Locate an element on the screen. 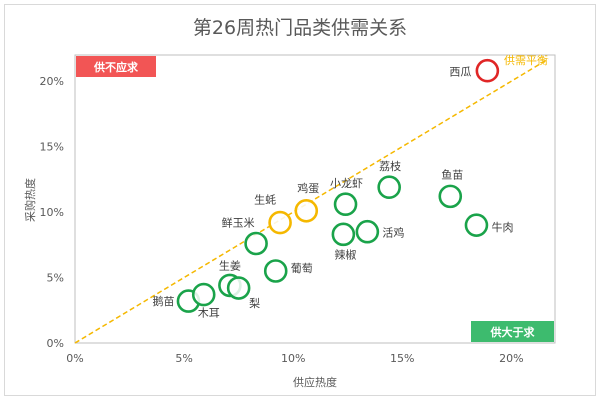  badge-top-left: 供不应求 is located at coordinates (116, 66).